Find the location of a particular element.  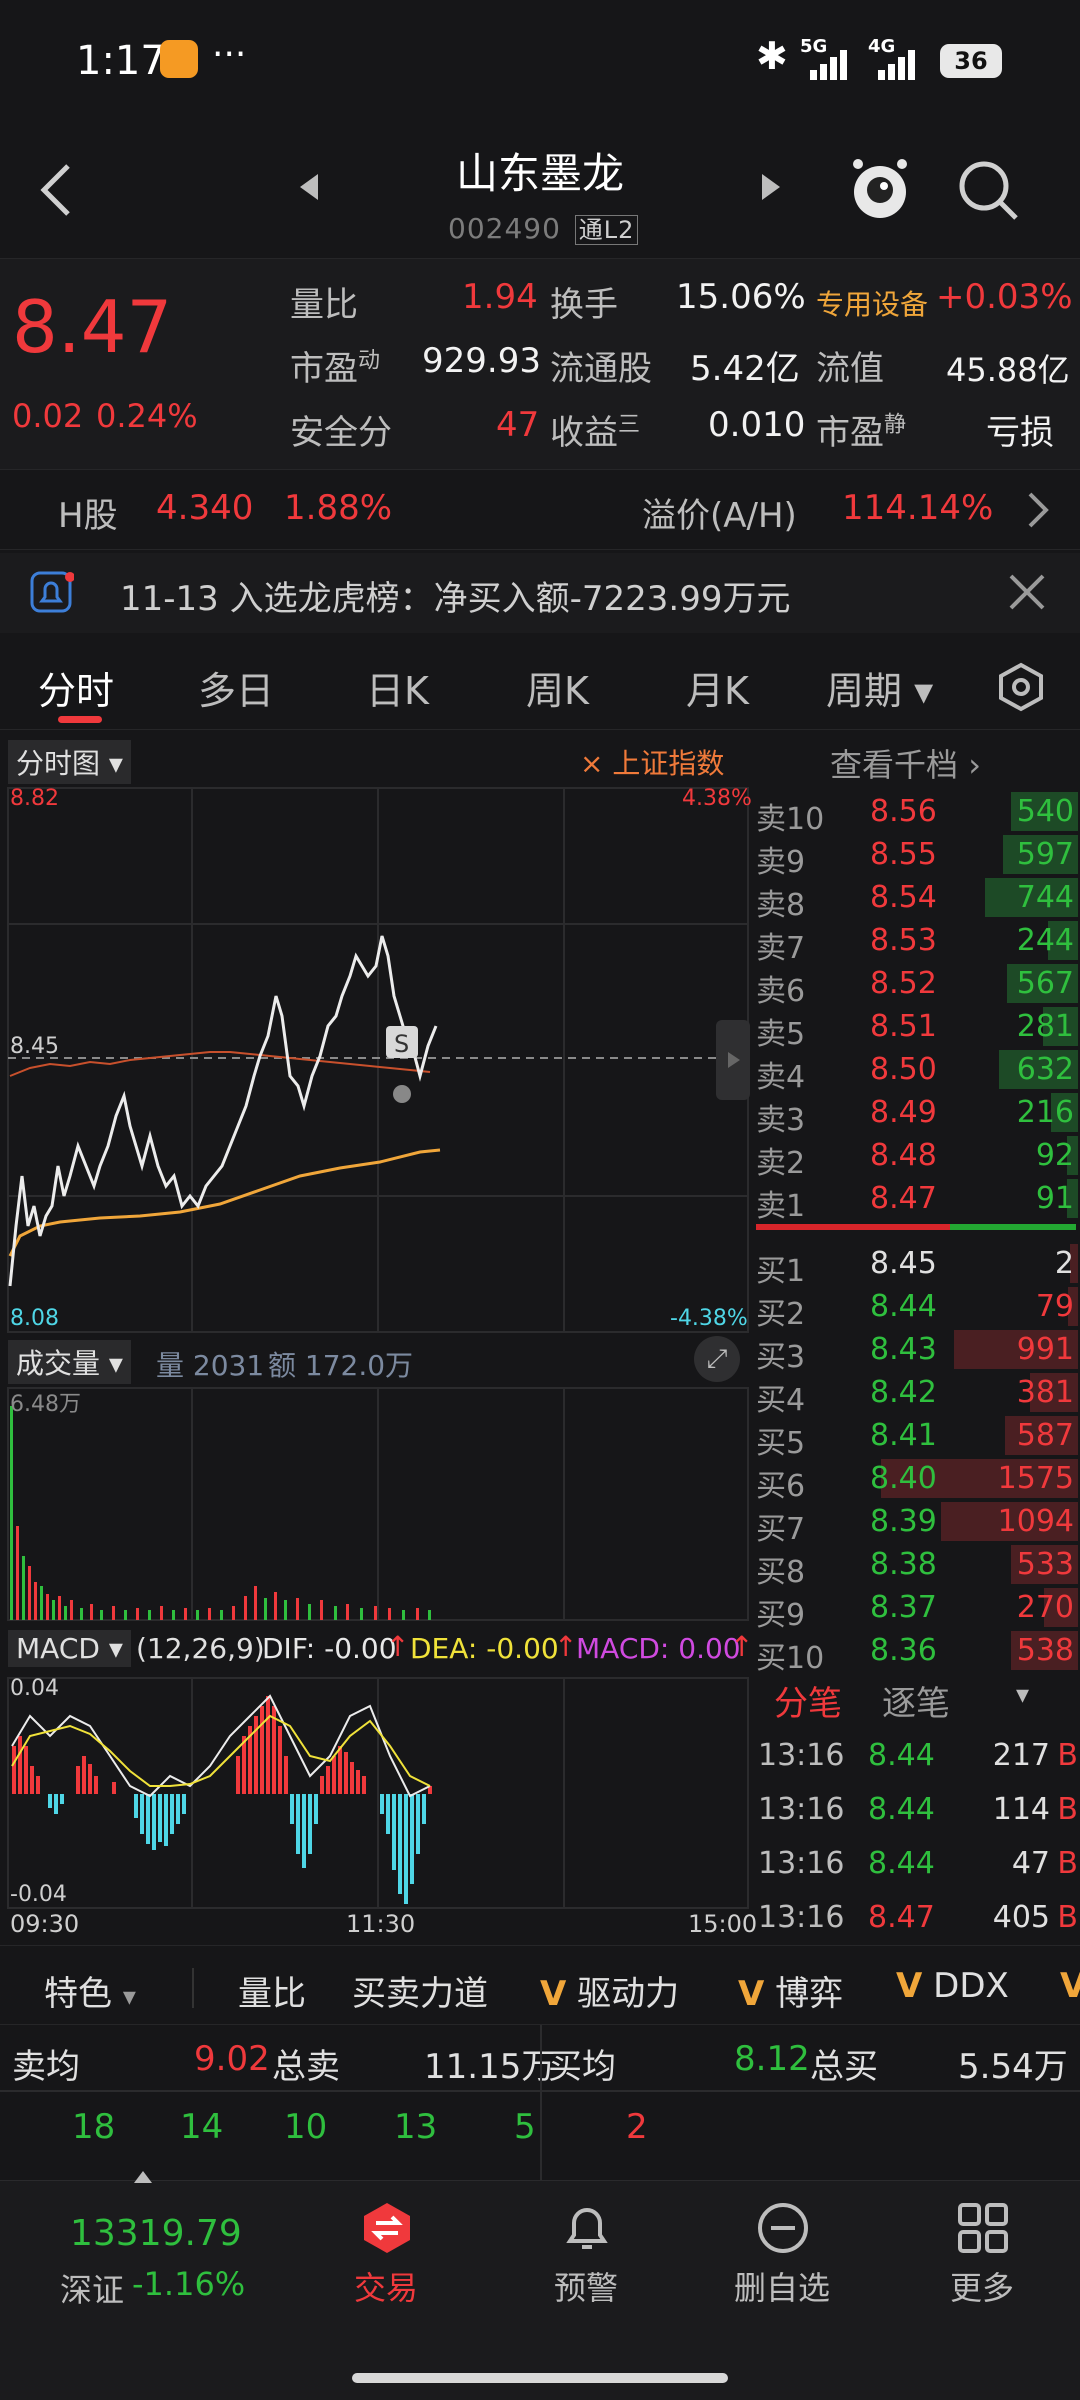

feature-special: 特色 ▾ is located at coordinates (90, 1994).